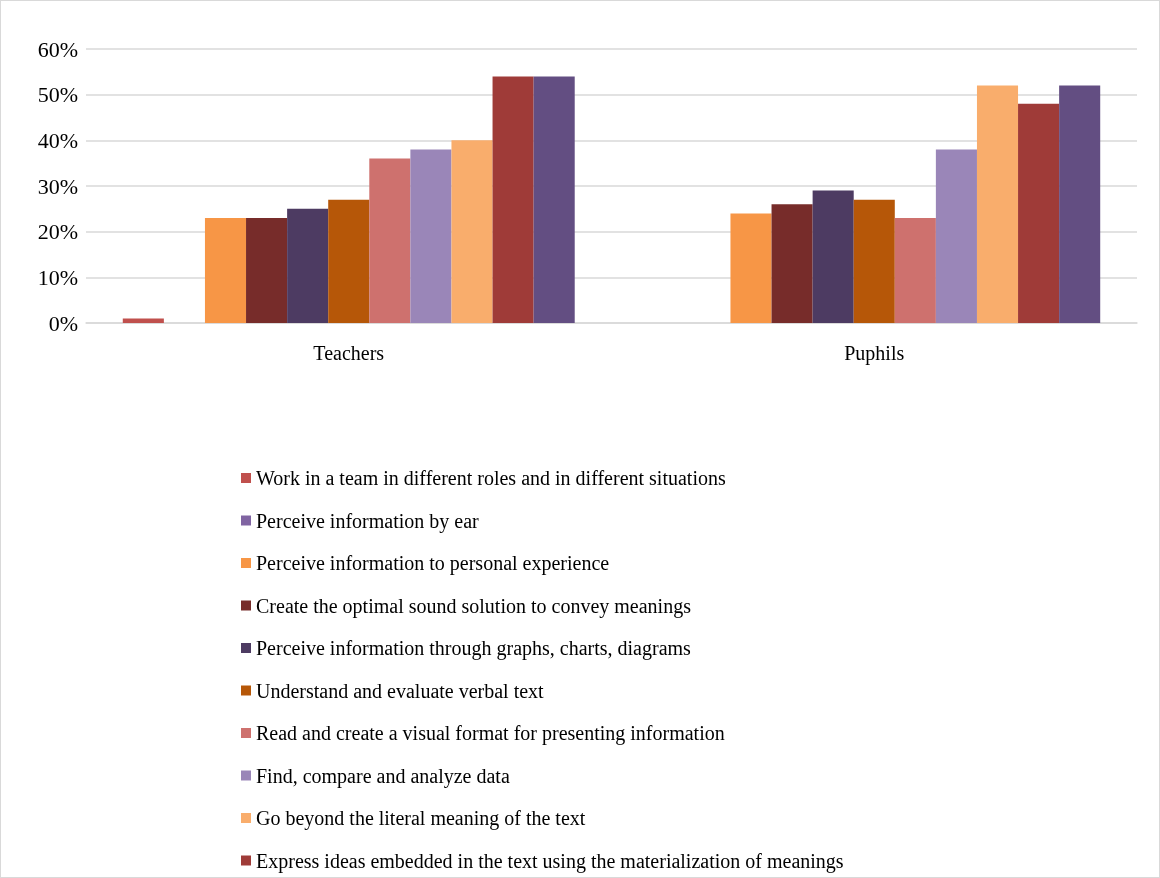 The height and width of the screenshot is (878, 1160). I want to click on x-tick-label: Puphils, so click(874, 353).